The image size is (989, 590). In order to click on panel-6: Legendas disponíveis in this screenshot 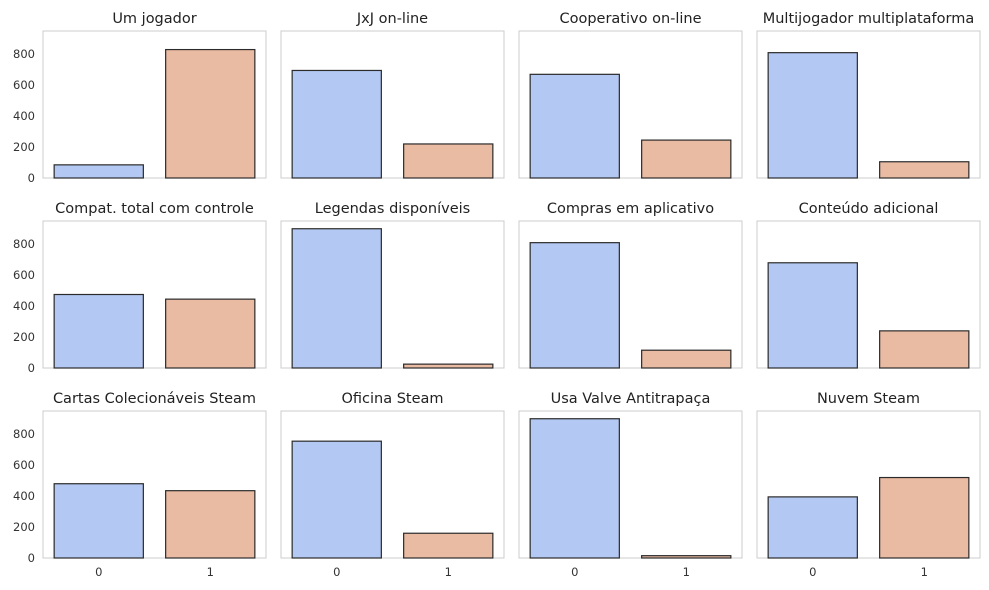, I will do `click(392, 285)`.